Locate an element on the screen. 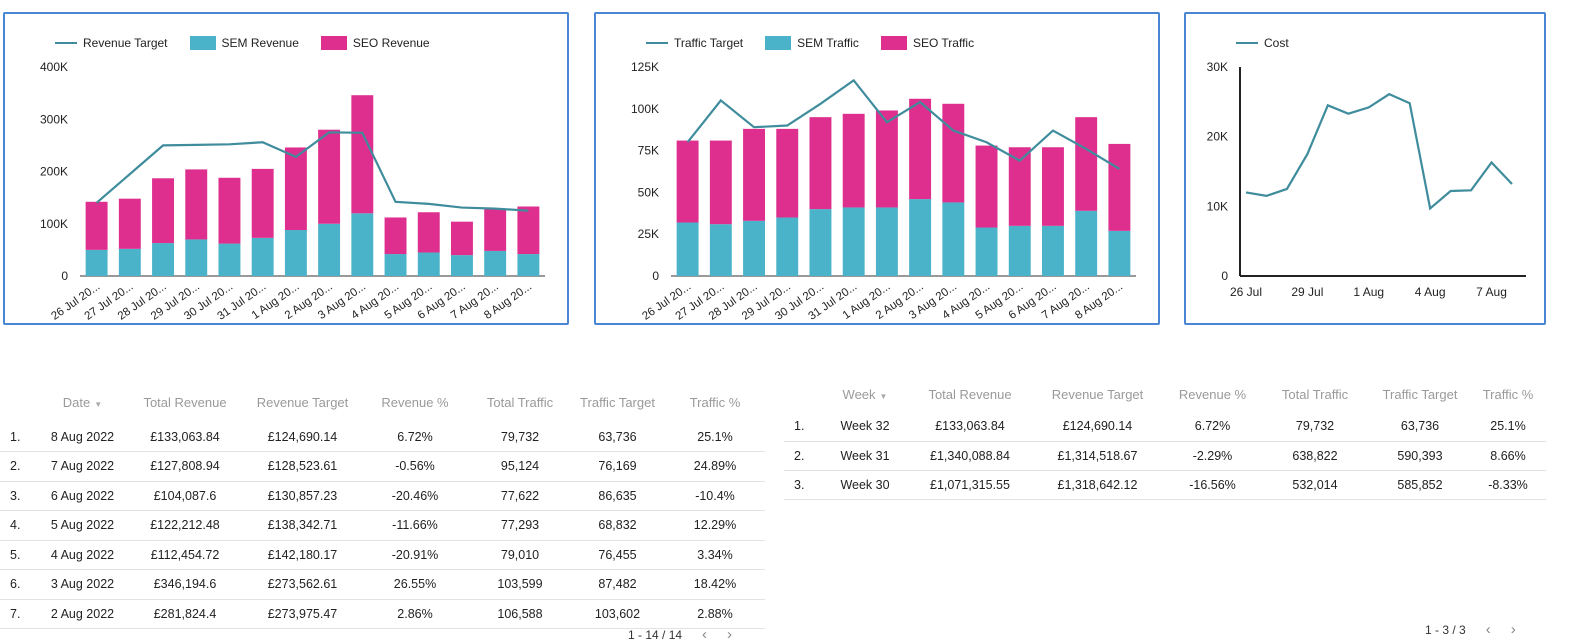 This screenshot has width=1576, height=644. table-cell: 26.55% is located at coordinates (415, 584).